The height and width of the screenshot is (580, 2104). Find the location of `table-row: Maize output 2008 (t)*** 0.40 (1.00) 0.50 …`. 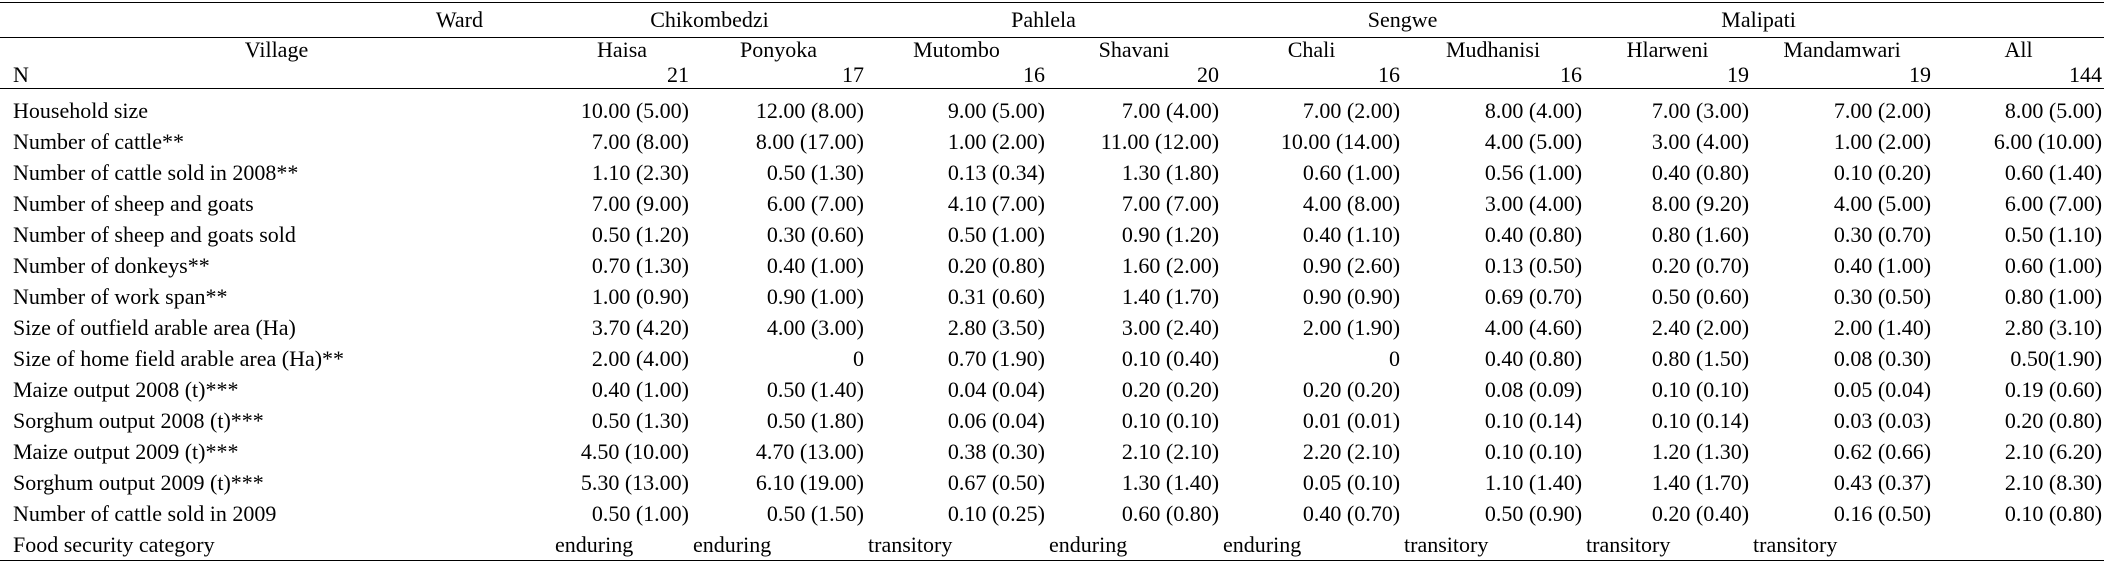

table-row: Maize output 2008 (t)*** 0.40 (1.00) 0.50 … is located at coordinates (1052, 389).